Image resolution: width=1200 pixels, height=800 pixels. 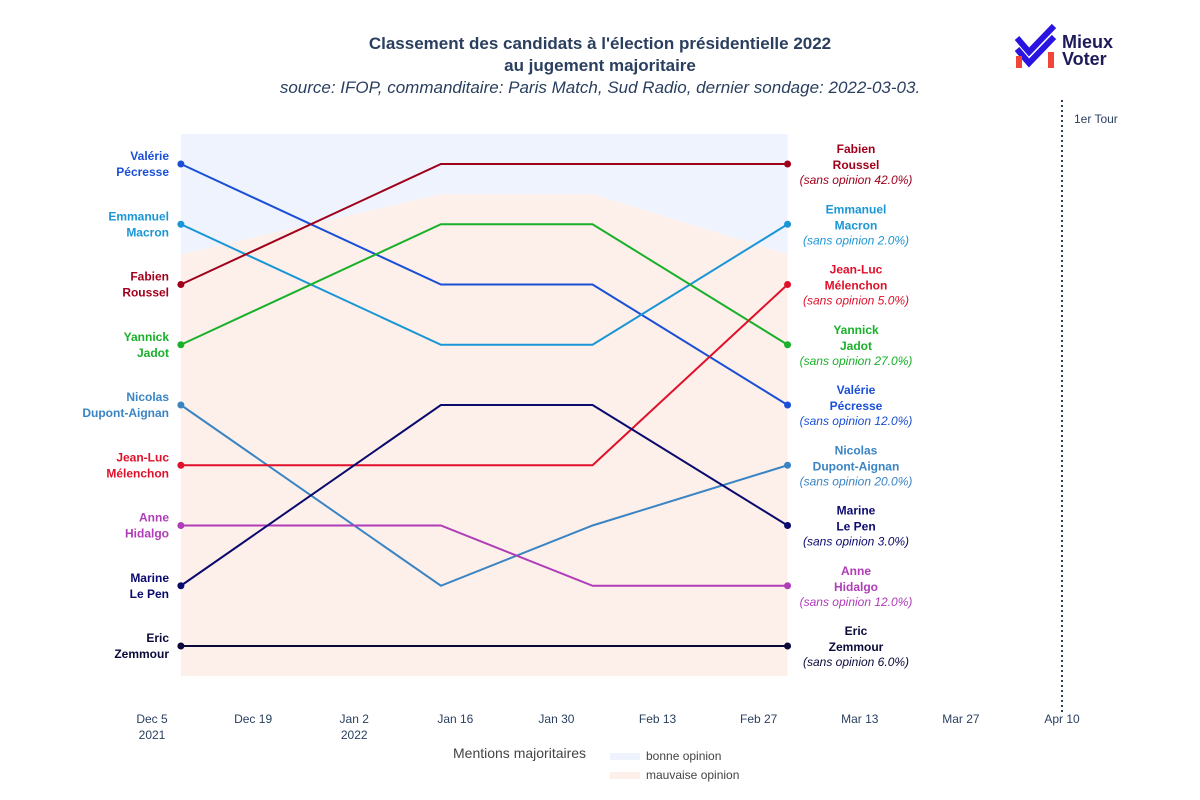 I want to click on series-end-note: (sans opinion 42.0%), so click(x=856, y=180).